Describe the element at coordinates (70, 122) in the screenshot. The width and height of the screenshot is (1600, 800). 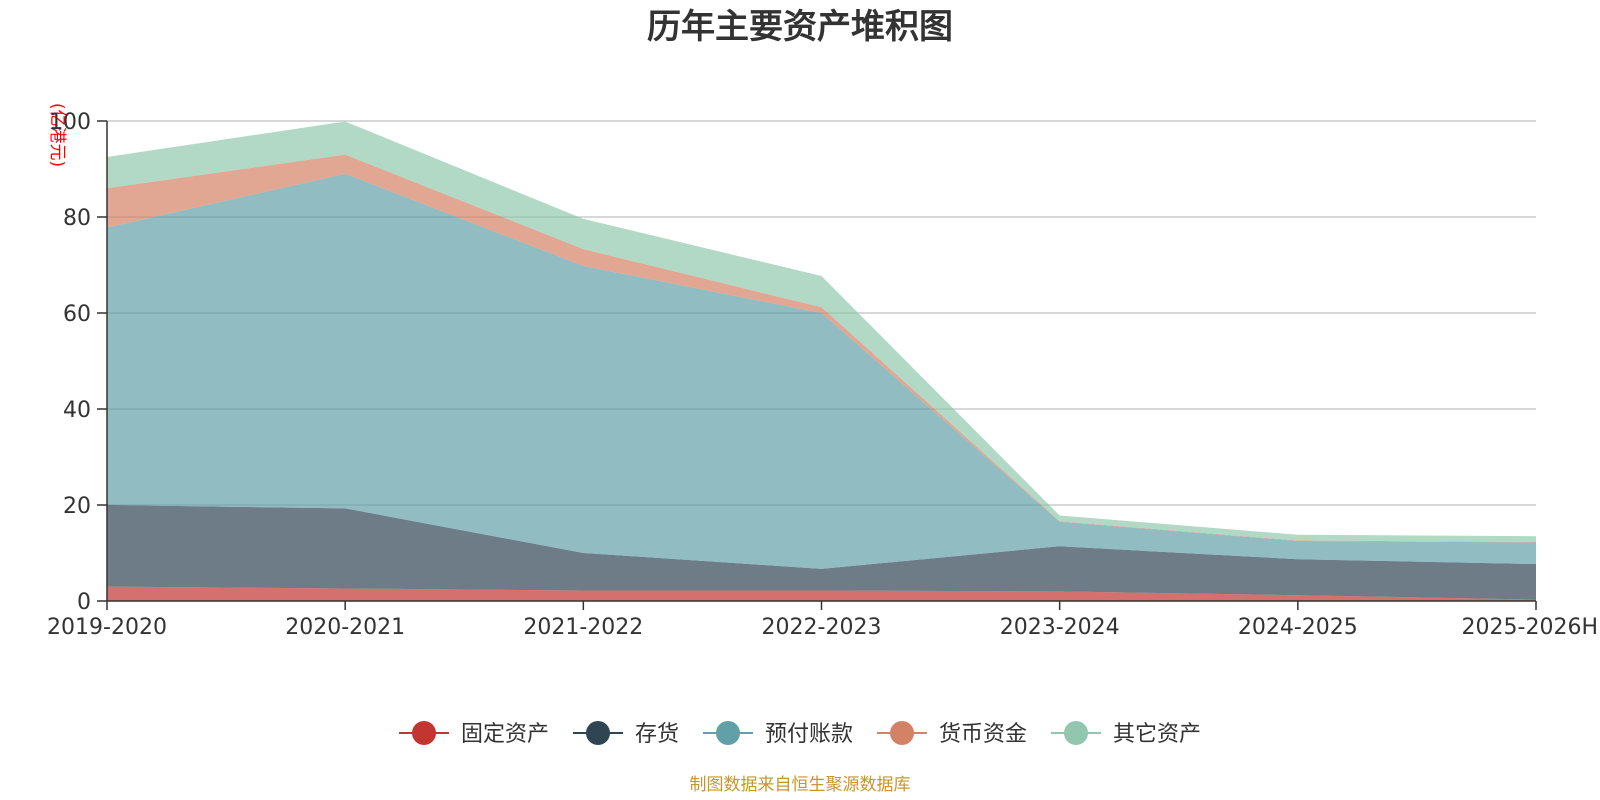
I see `y-tick-label: 100` at that location.